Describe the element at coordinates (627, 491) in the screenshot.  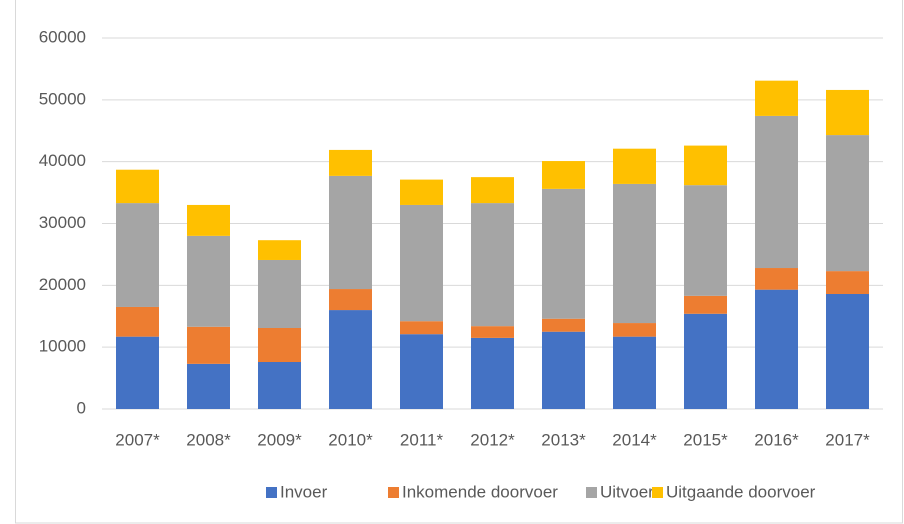
I see `legend-label: Uitvoer` at that location.